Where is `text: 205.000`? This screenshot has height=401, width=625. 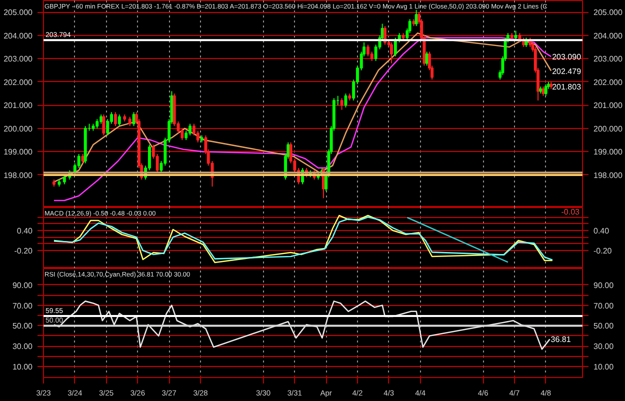 text: 205.000 is located at coordinates (18, 13).